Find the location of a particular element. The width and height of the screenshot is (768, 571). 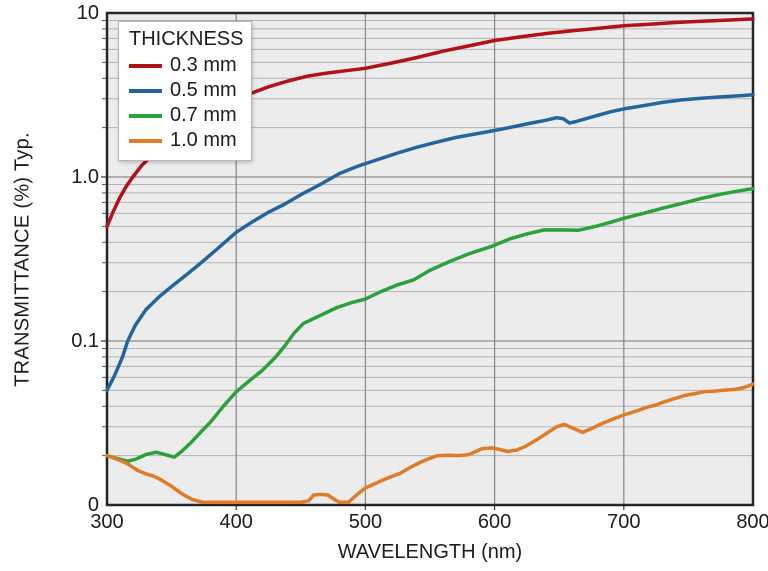

y-tick-label-10: 10 is located at coordinates (87, 13).